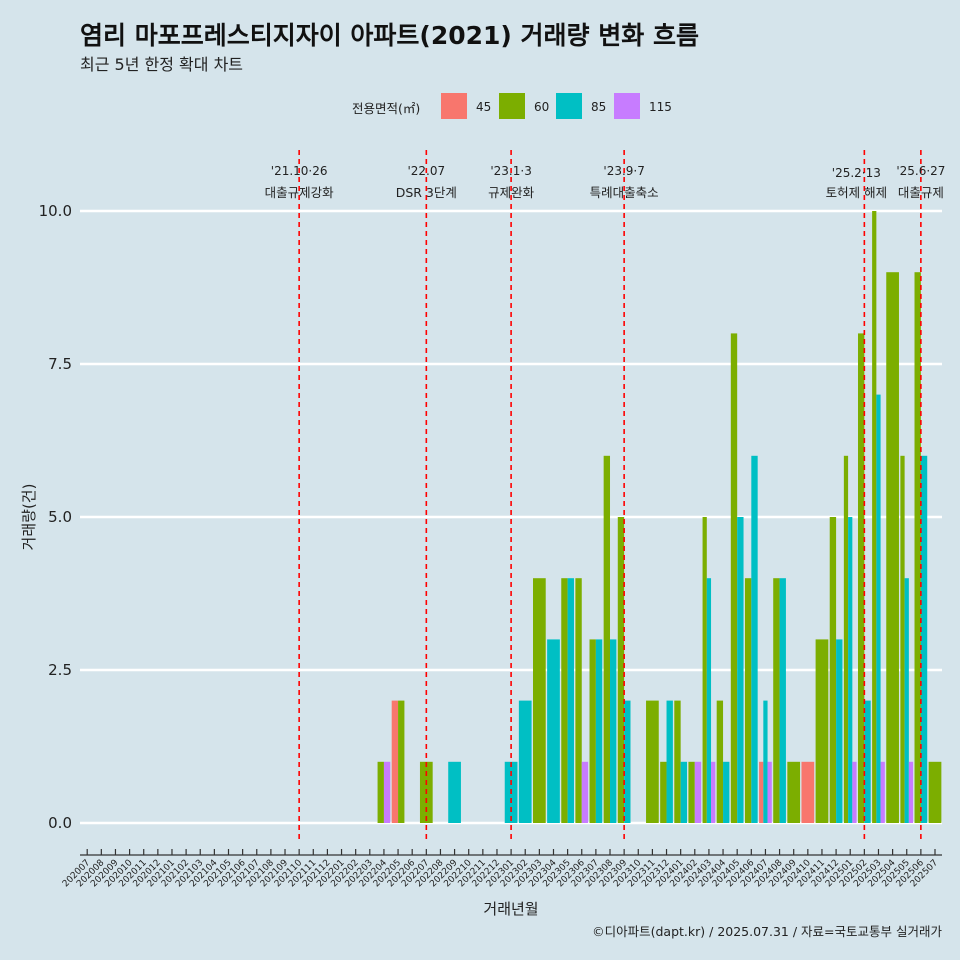  Describe the element at coordinates (161, 64) in the screenshot. I see `chart-subtitle: 최근 5년 한정 확대 차트` at that location.